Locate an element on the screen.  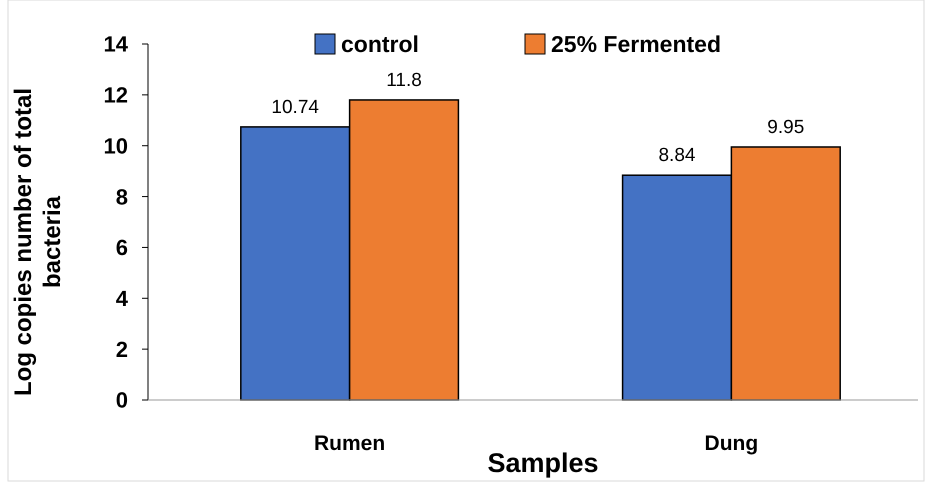
legend-label: control is located at coordinates (380, 44).